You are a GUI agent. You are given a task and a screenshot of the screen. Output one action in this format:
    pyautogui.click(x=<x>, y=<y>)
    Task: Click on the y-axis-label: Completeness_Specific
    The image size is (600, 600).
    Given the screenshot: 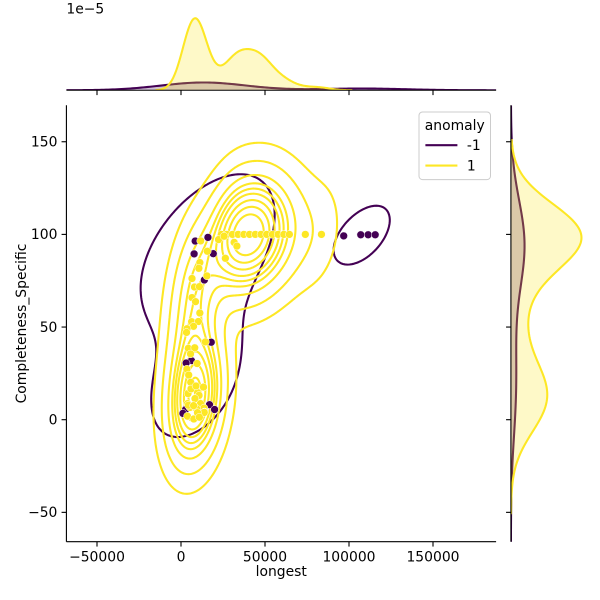 What is the action you would take?
    pyautogui.click(x=22, y=324)
    